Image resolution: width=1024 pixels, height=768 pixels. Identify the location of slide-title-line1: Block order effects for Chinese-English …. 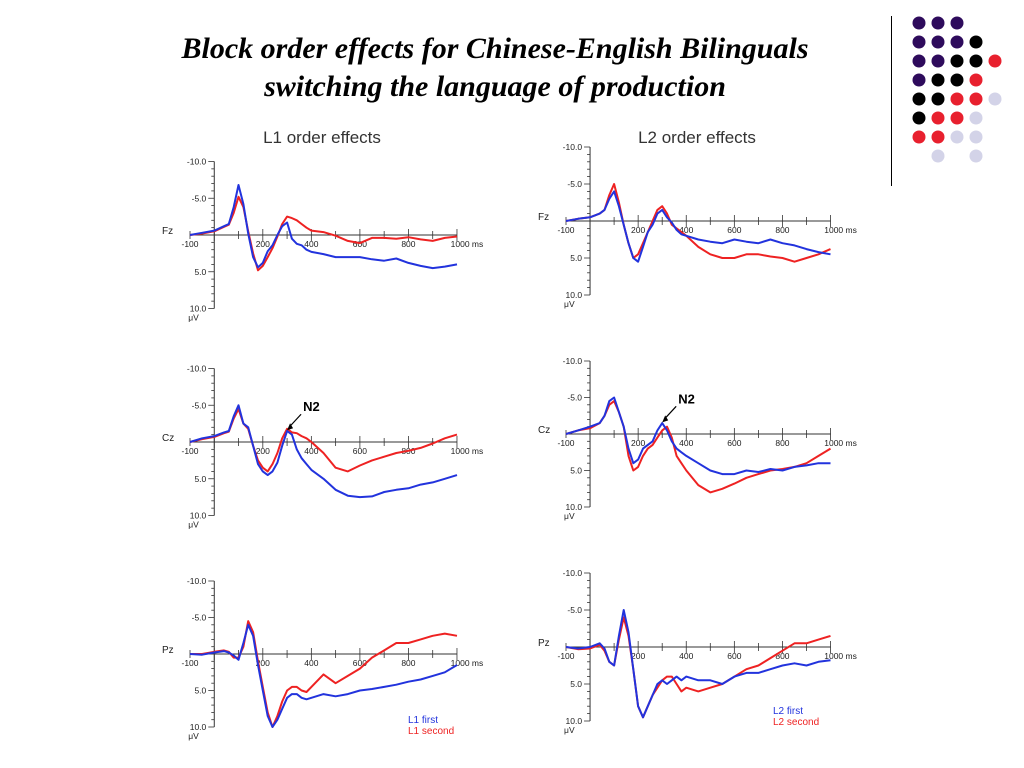
(495, 48).